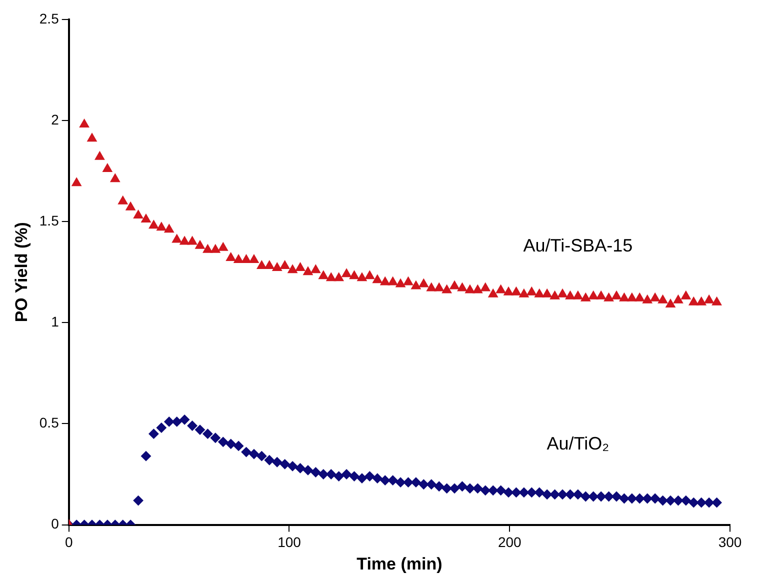 This screenshot has width=758, height=583. Describe the element at coordinates (578, 245) in the screenshot. I see `series-label: Au/Ti-SBA-15` at that location.